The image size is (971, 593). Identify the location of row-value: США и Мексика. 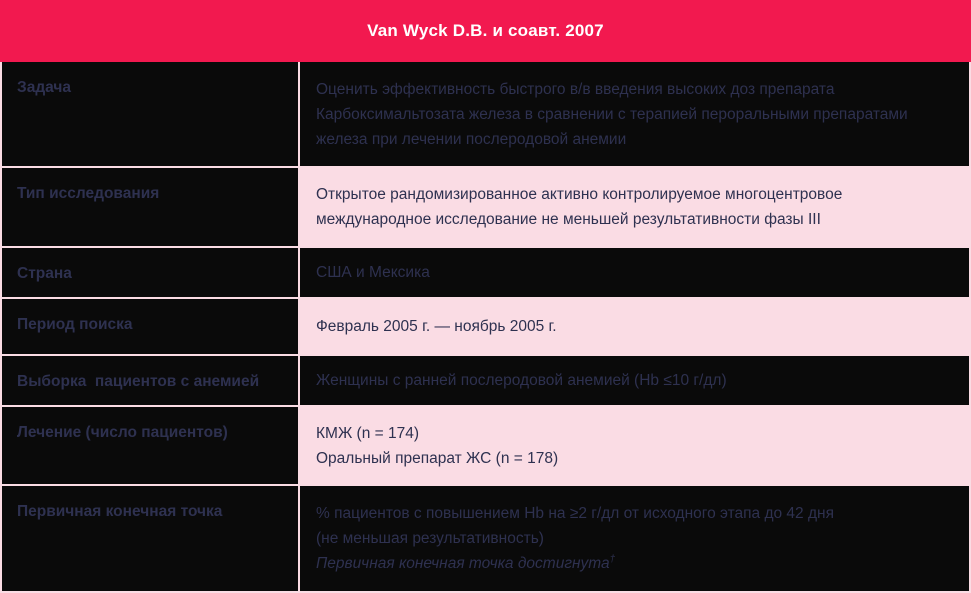
(634, 272).